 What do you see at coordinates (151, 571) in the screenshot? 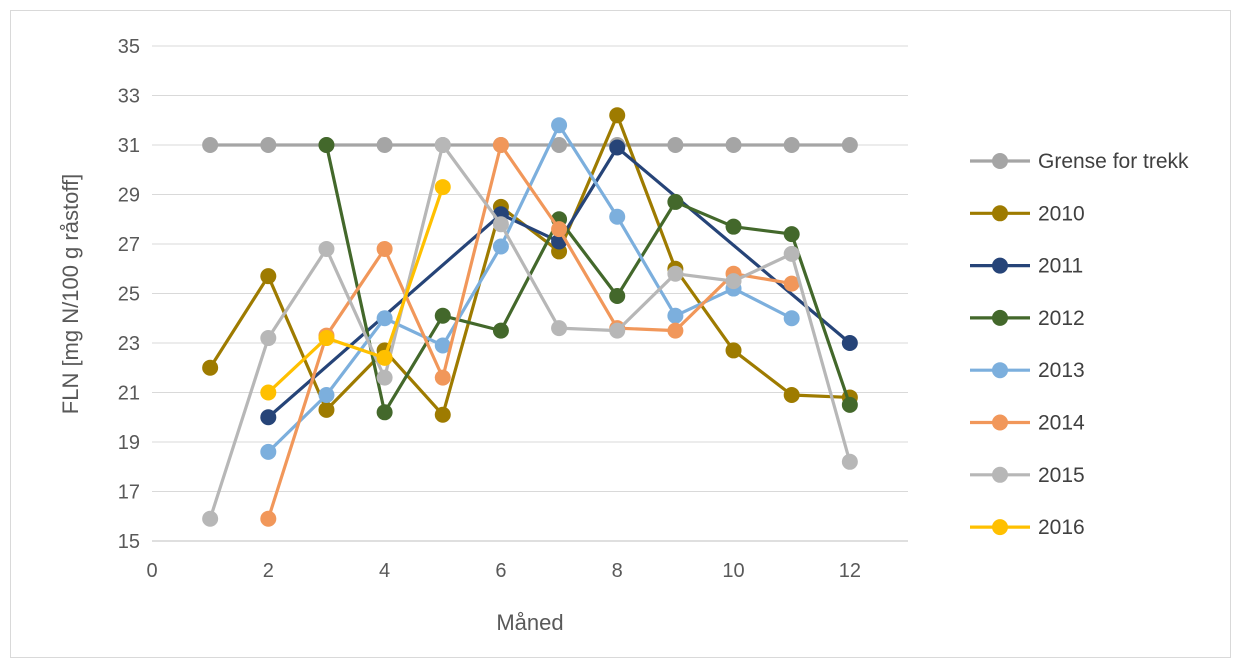
I see `x-tick-label: 0` at bounding box center [151, 571].